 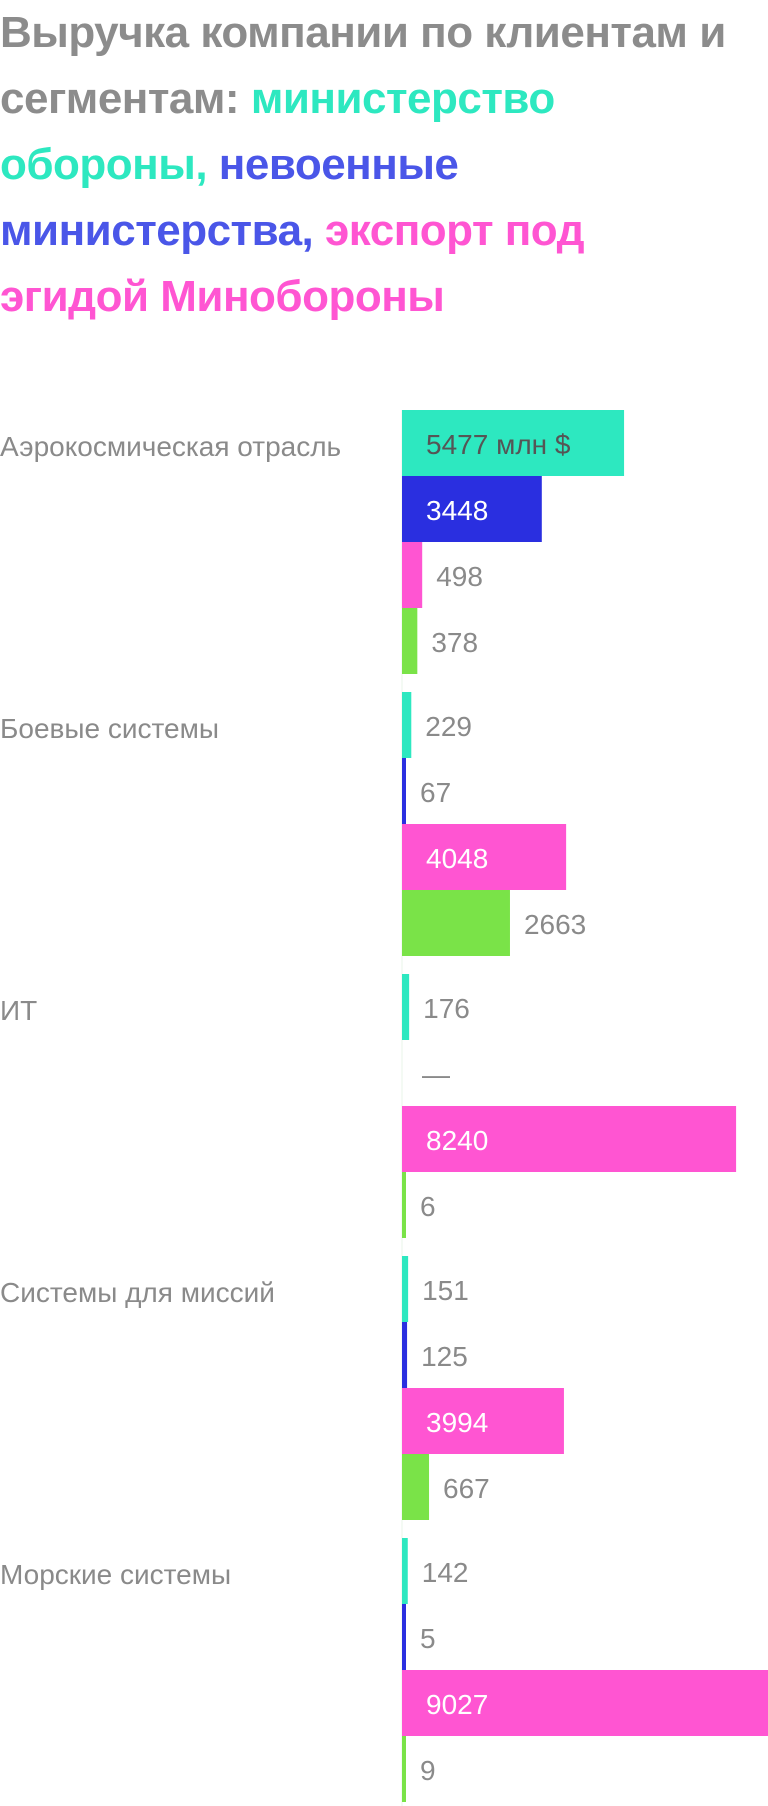 I want to click on category-label: Системы для миссий, so click(x=137, y=1292).